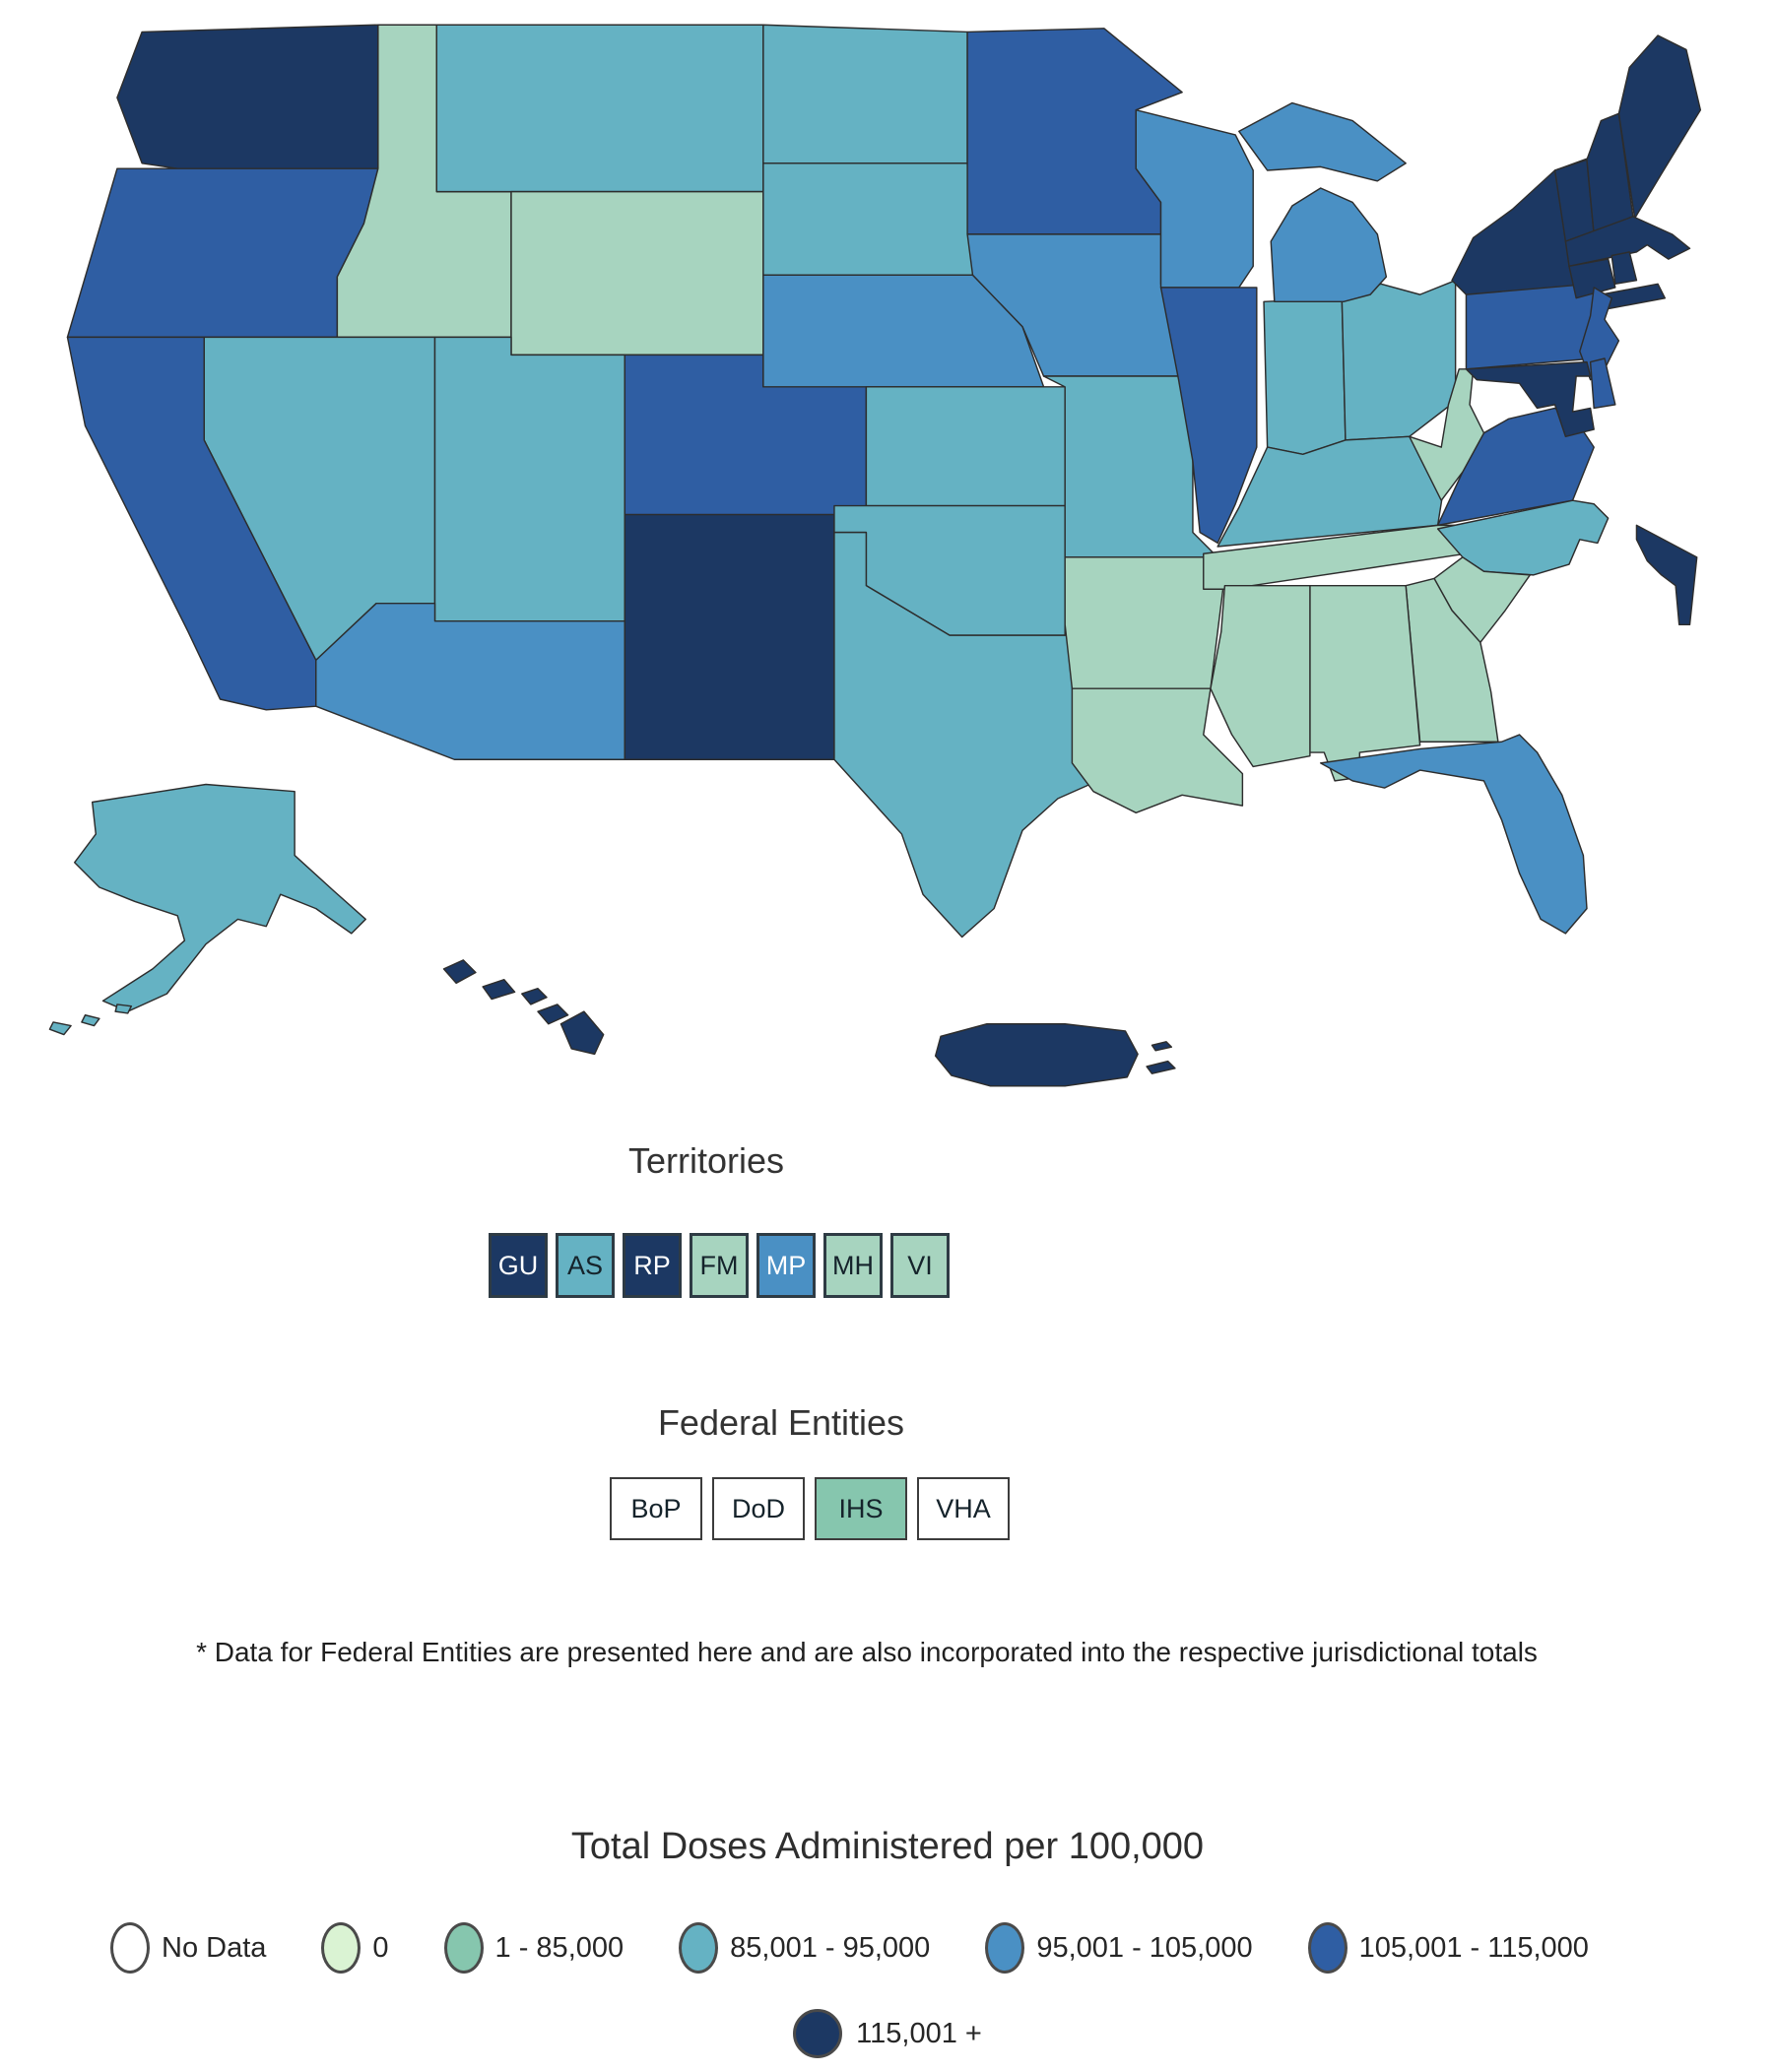 The image size is (1775, 2072). What do you see at coordinates (706, 1160) in the screenshot?
I see `territories-title: Territories` at bounding box center [706, 1160].